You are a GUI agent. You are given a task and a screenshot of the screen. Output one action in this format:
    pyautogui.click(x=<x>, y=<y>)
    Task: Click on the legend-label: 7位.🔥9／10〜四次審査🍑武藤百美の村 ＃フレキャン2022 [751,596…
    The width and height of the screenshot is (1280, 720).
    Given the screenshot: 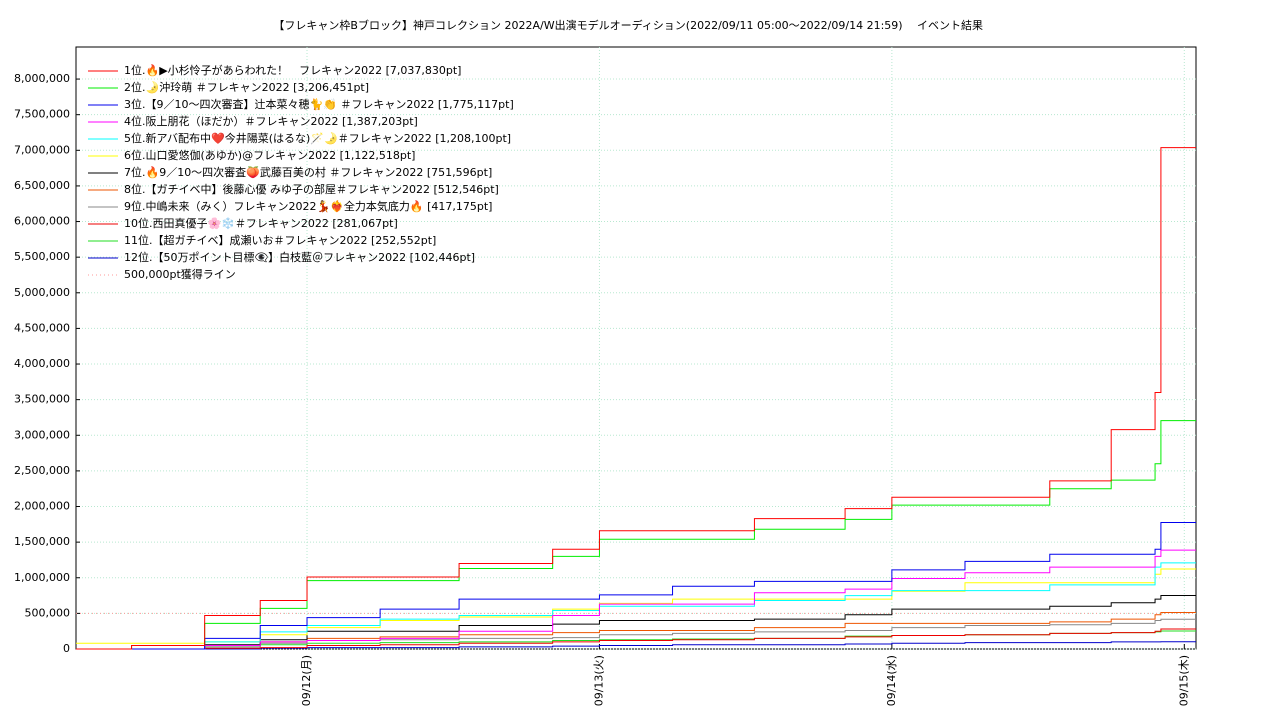 What is the action you would take?
    pyautogui.click(x=308, y=172)
    